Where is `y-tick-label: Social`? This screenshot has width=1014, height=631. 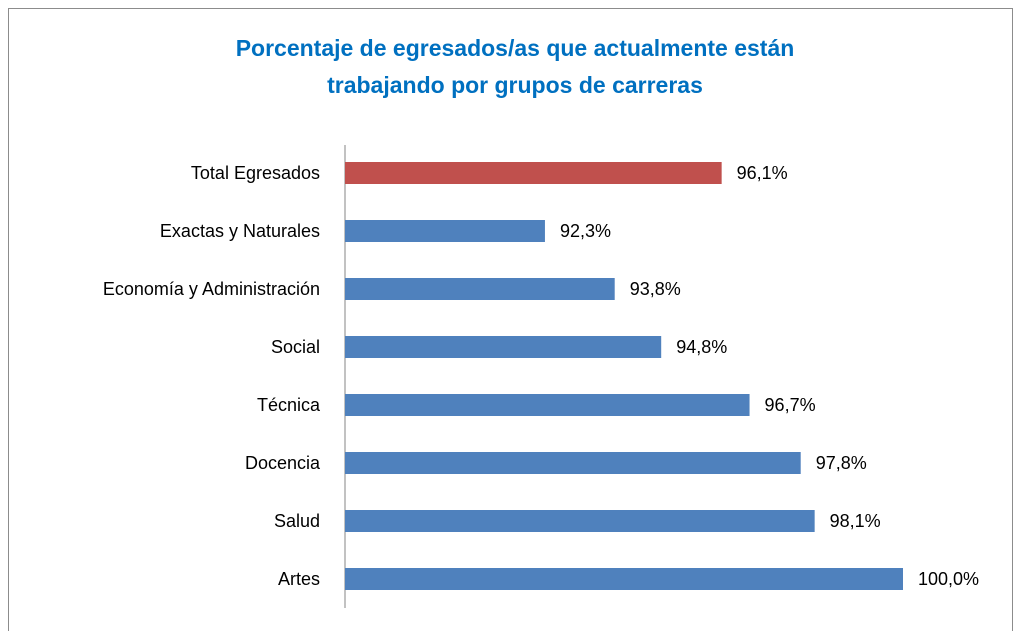 y-tick-label: Social is located at coordinates (295, 347).